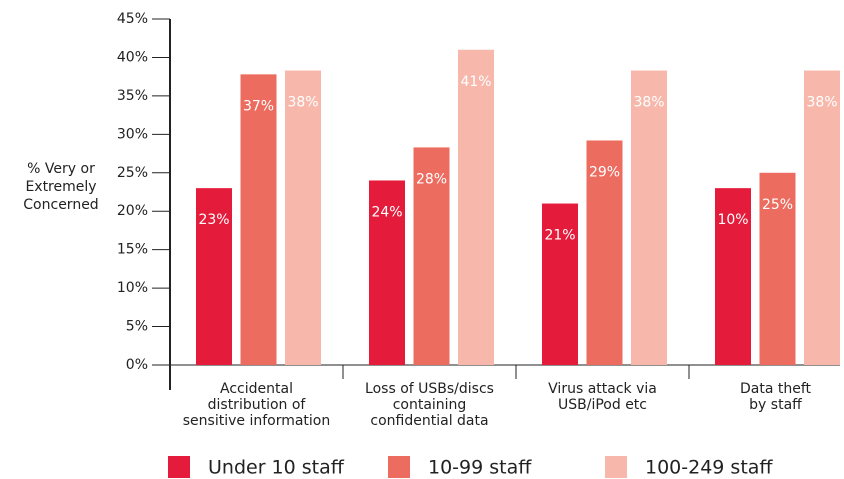  What do you see at coordinates (559, 236) in the screenshot?
I see `data-label: 21%` at bounding box center [559, 236].